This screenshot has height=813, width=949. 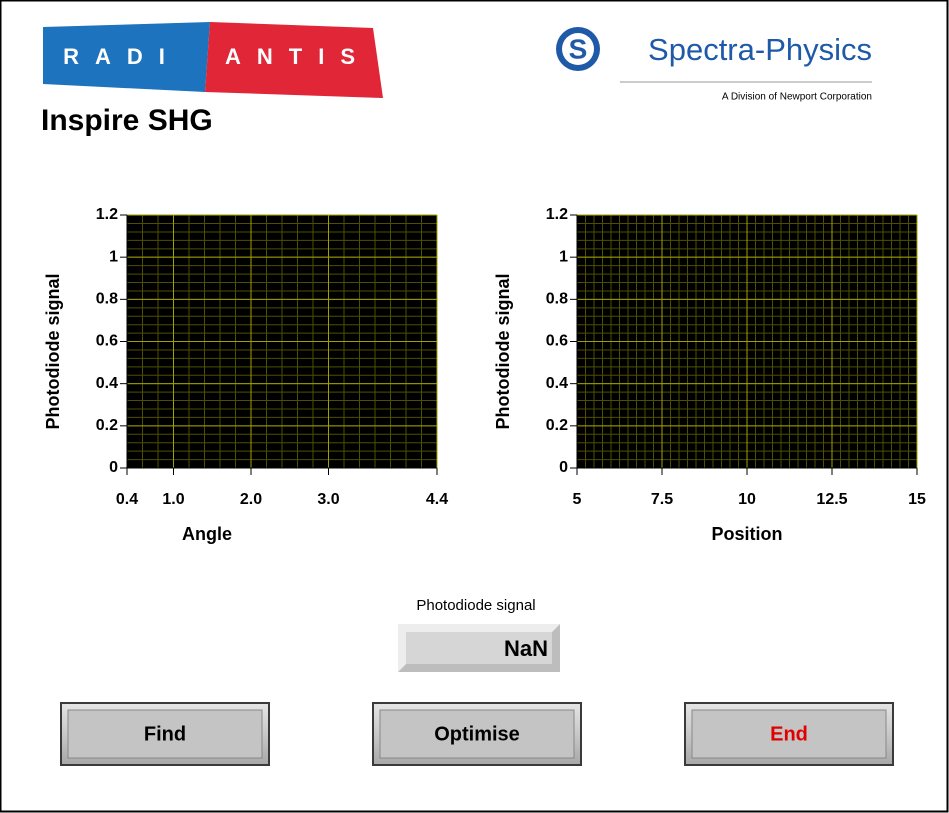 I want to click on x-tick-label: 4.4, so click(x=437, y=499).